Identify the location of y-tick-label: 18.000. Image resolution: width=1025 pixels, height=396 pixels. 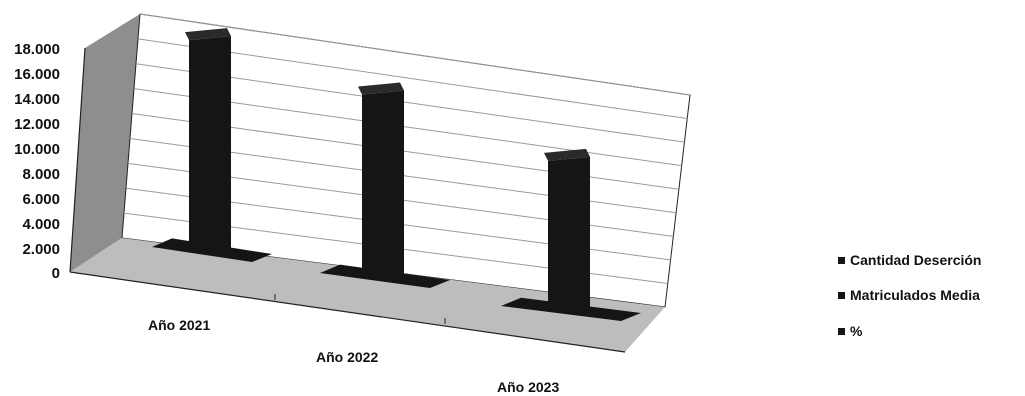
(37, 49).